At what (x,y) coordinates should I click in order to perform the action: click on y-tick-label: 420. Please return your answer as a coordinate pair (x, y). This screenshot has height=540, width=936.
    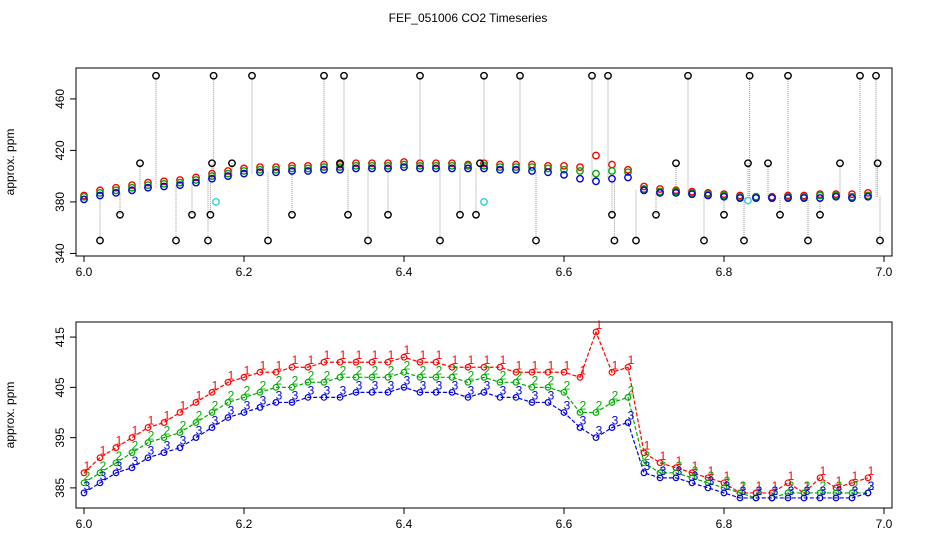
    Looking at the image, I should click on (60, 150).